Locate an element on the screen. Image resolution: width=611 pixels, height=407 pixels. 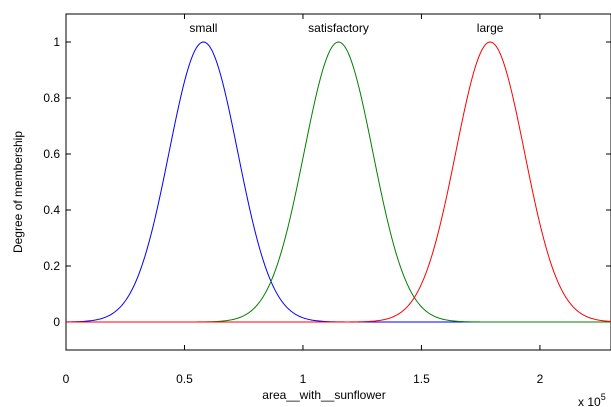
x-tick-label: 2 is located at coordinates (540, 379).